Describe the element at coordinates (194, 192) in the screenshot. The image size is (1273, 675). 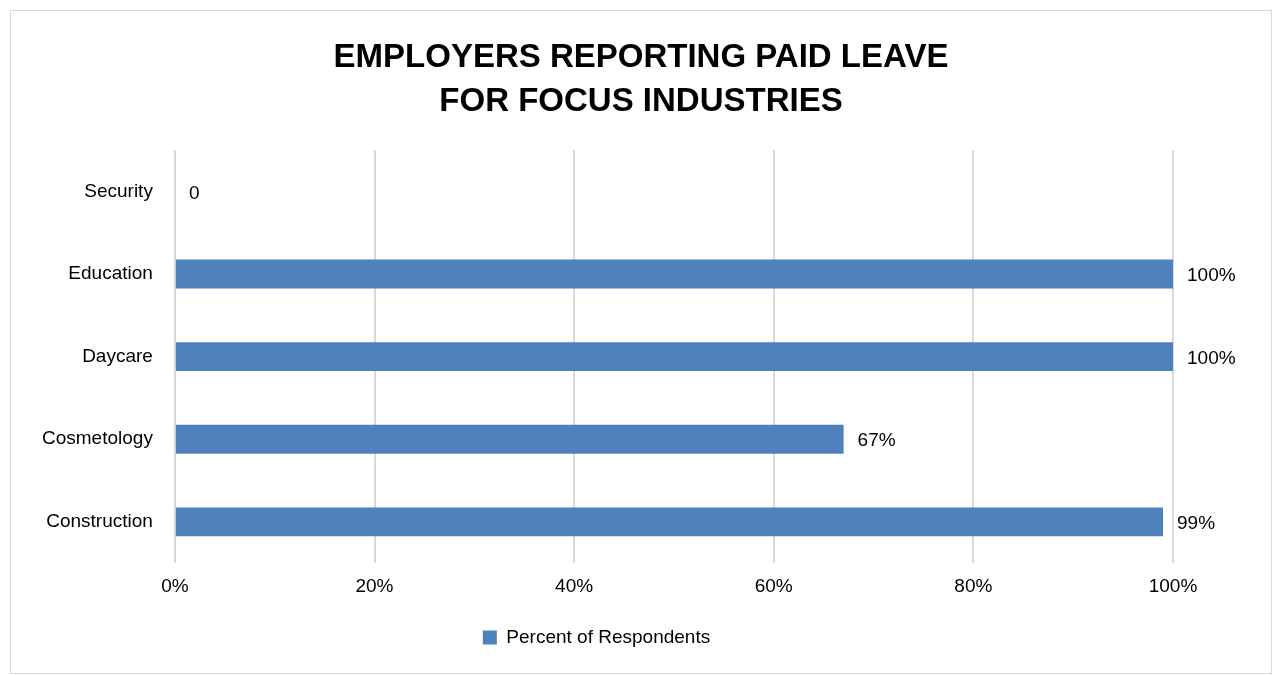
I see `data-label: 0` at that location.